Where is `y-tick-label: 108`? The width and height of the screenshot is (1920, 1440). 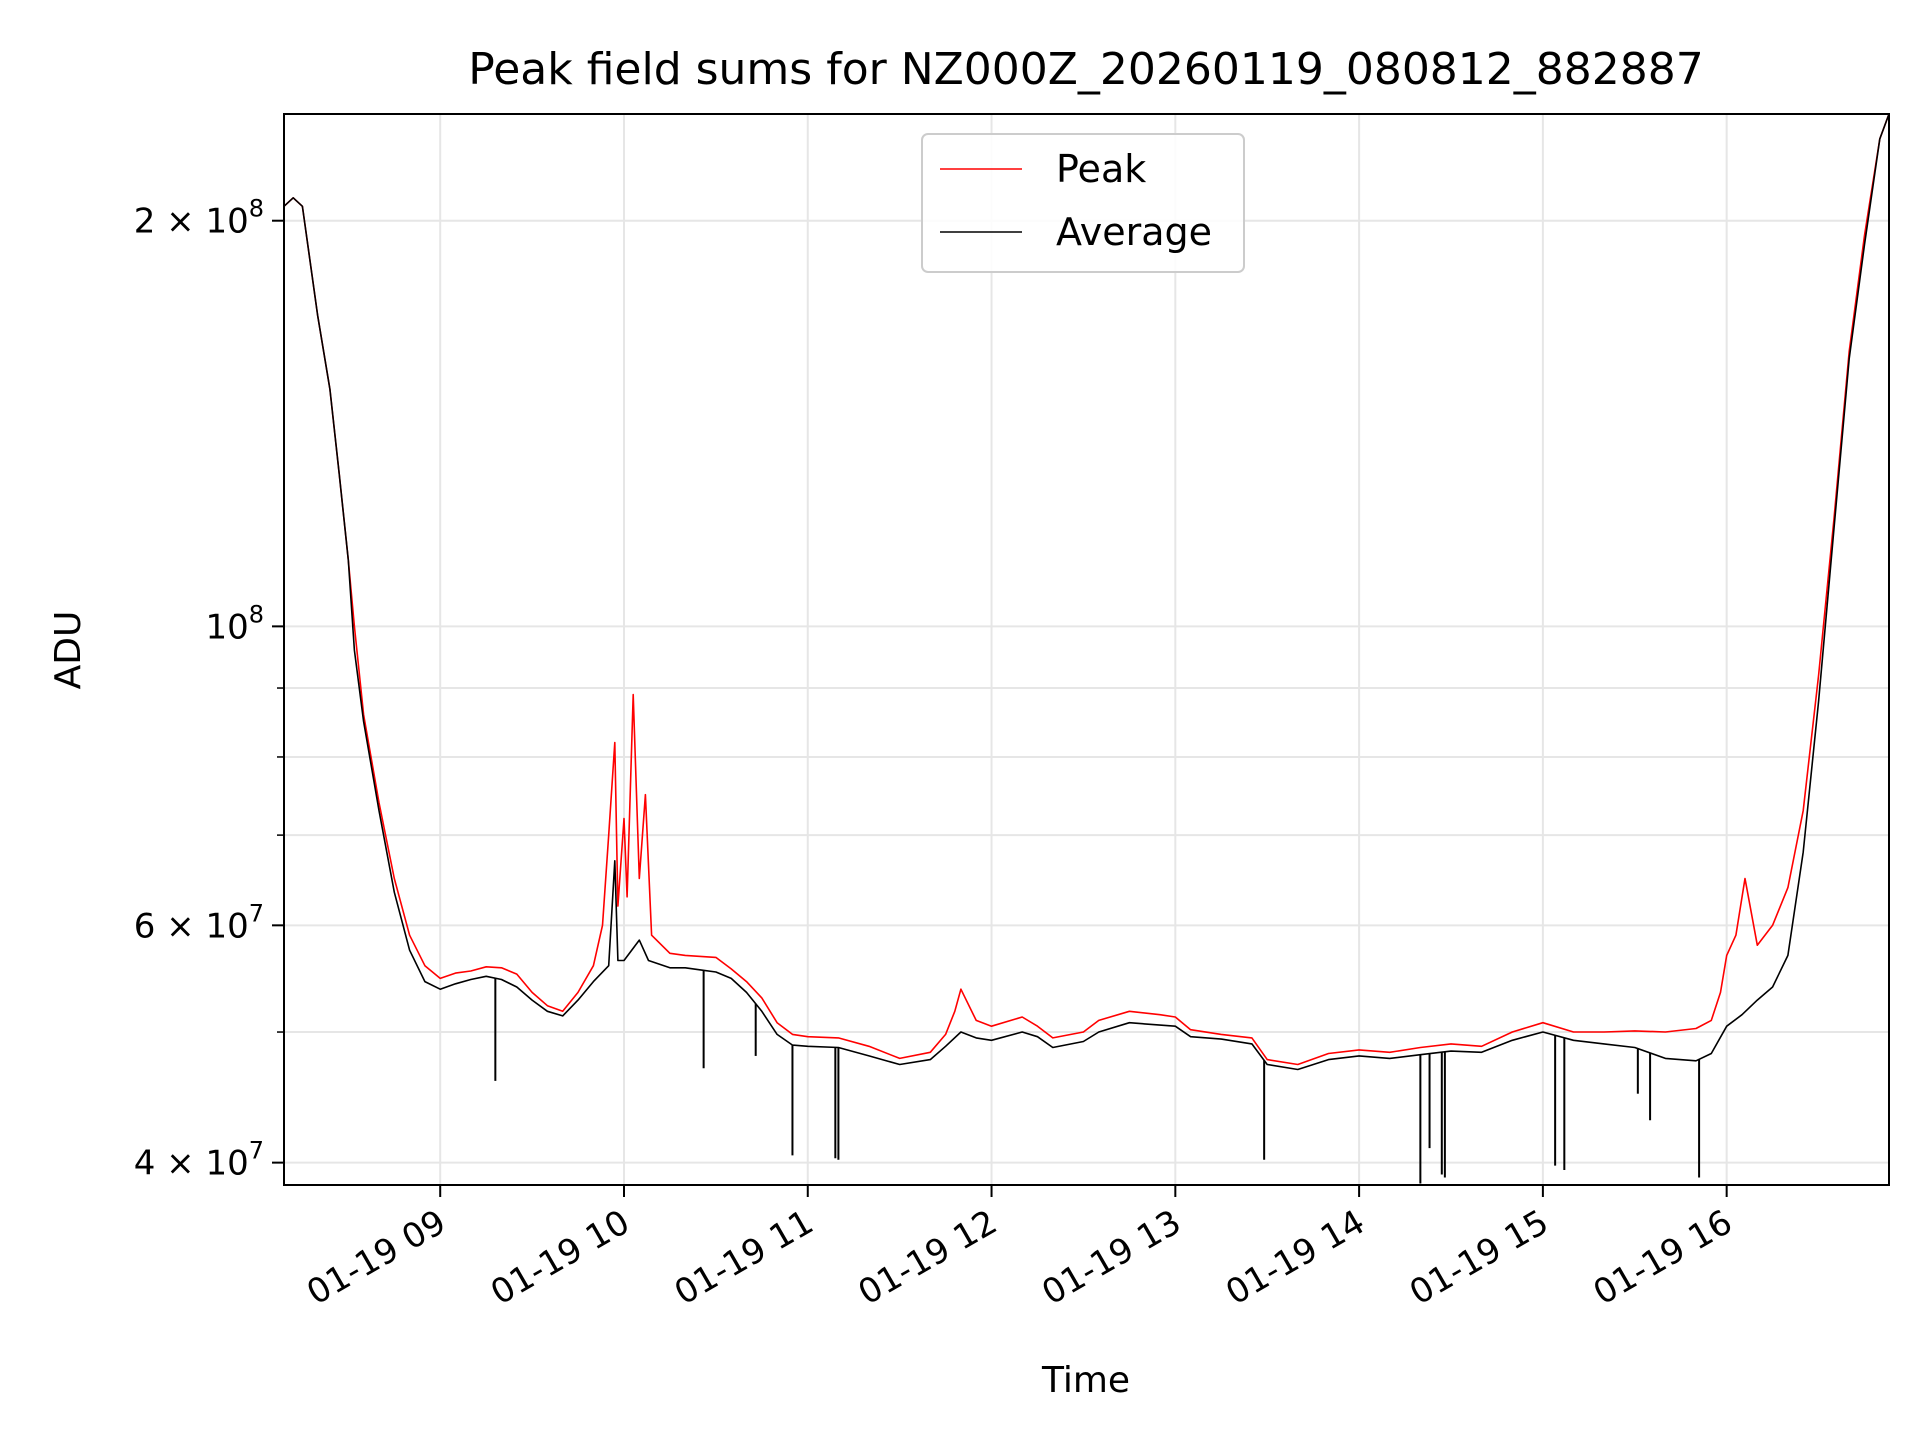
y-tick-label: 108 is located at coordinates (234, 623).